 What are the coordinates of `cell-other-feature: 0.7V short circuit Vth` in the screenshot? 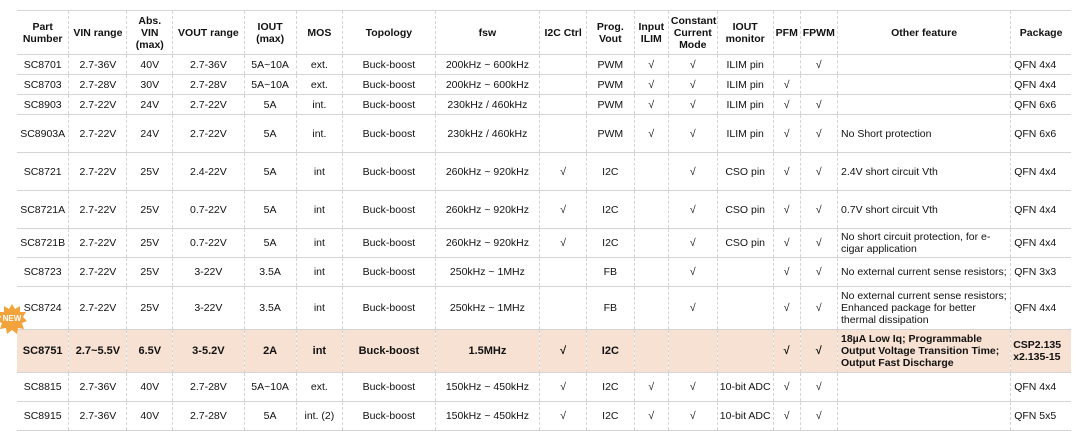 It's located at (924, 209).